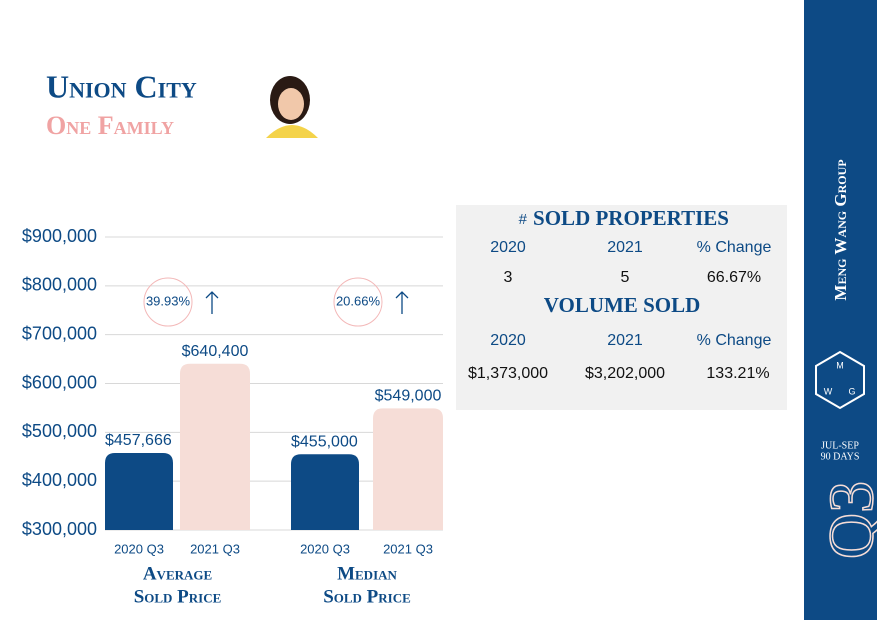 This screenshot has width=877, height=620. Describe the element at coordinates (840, 365) in the screenshot. I see `logo-letter: M` at that location.